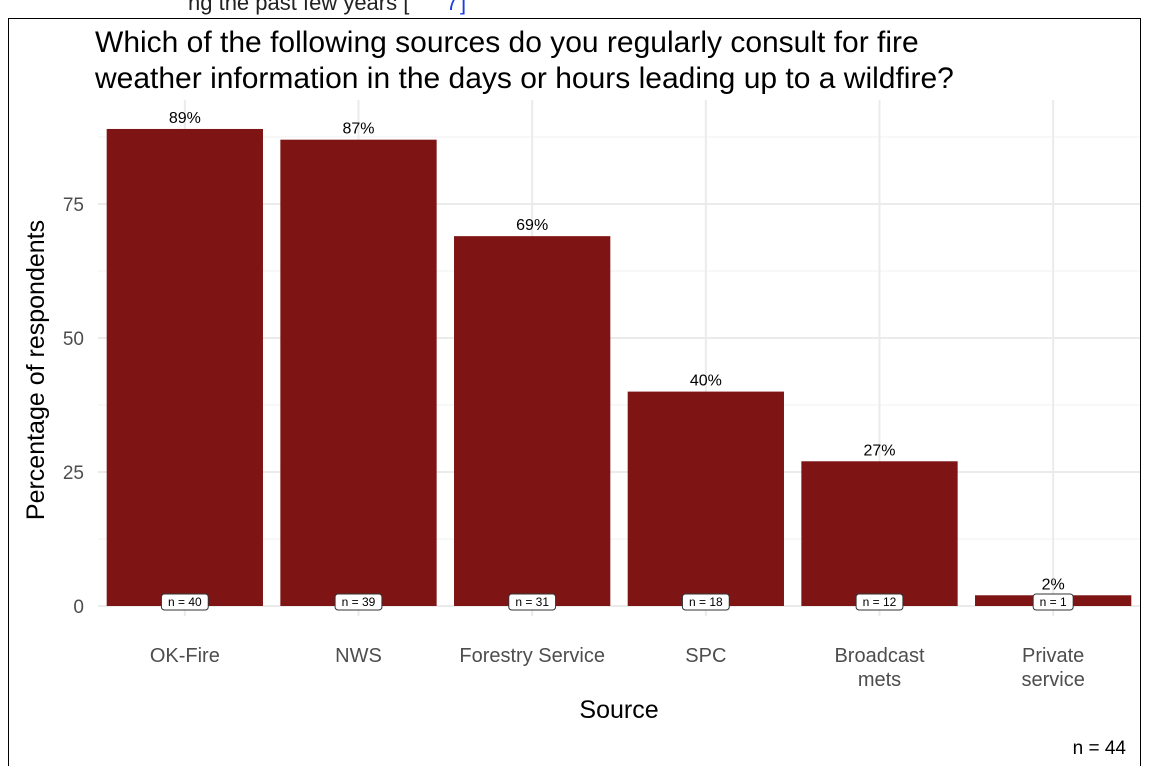 Image resolution: width=1149 pixels, height=774 pixels. Describe the element at coordinates (879, 656) in the screenshot. I see `x-tick-label: Broadcast` at that location.